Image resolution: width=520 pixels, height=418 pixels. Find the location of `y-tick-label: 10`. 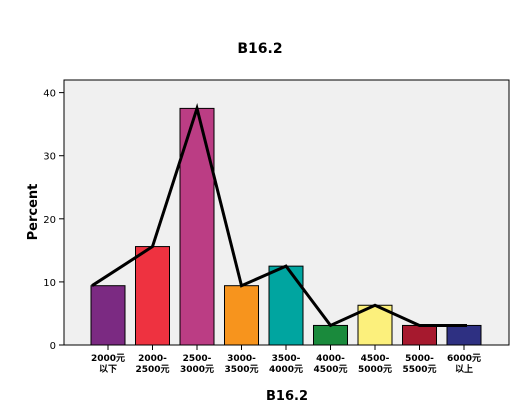

y-tick-label: 10 is located at coordinates (49, 283).